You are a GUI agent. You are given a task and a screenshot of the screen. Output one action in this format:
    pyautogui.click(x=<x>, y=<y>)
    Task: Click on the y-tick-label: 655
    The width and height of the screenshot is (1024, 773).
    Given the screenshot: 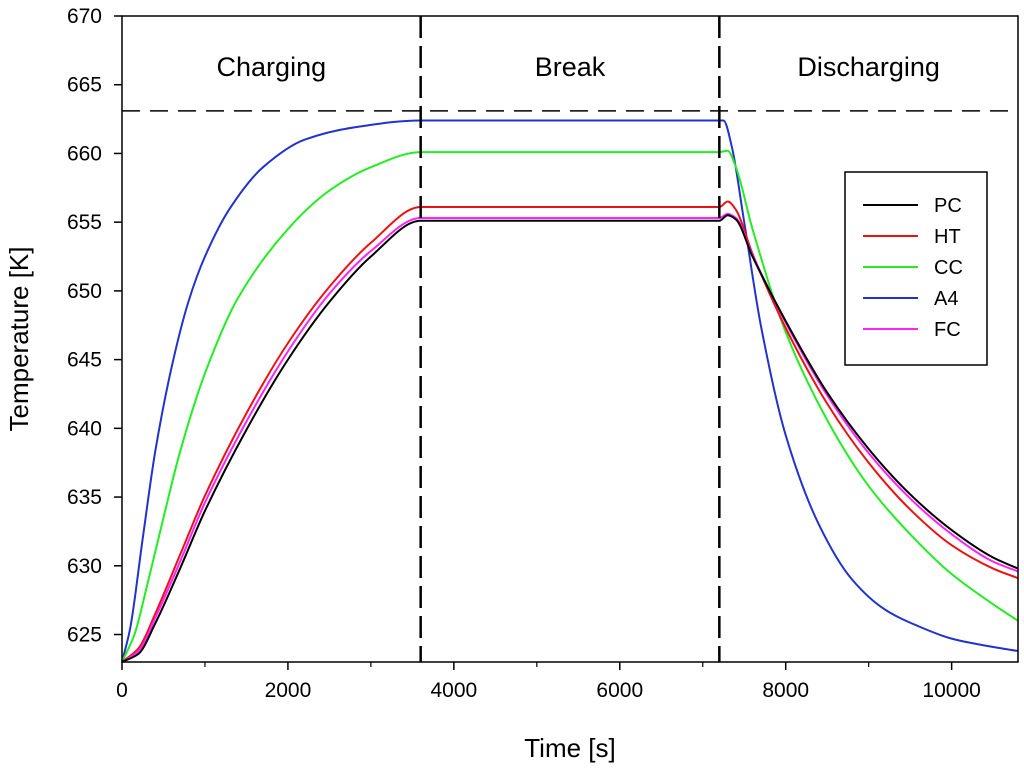 What is the action you would take?
    pyautogui.click(x=84, y=222)
    